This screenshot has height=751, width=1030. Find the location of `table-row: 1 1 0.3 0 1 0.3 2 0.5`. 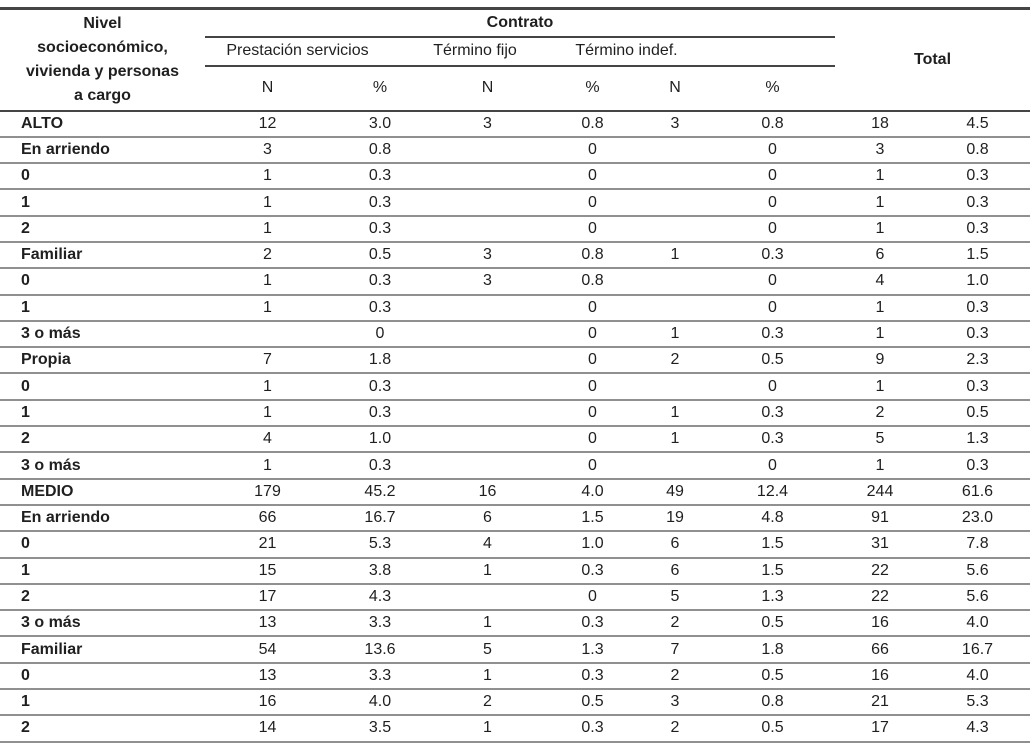

table-row: 1 1 0.3 0 1 0.3 2 0.5 is located at coordinates (515, 413).